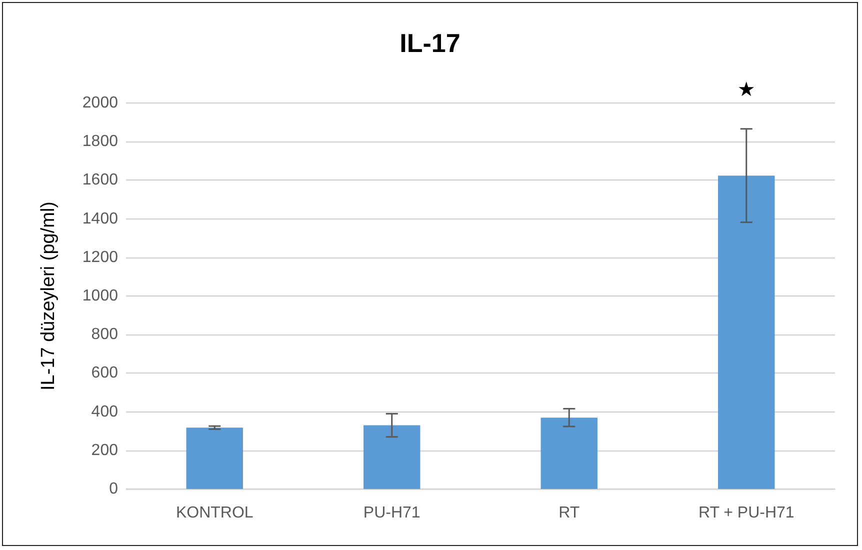 This screenshot has height=550, width=862. Describe the element at coordinates (104, 450) in the screenshot. I see `y-tick-label: 200` at that location.